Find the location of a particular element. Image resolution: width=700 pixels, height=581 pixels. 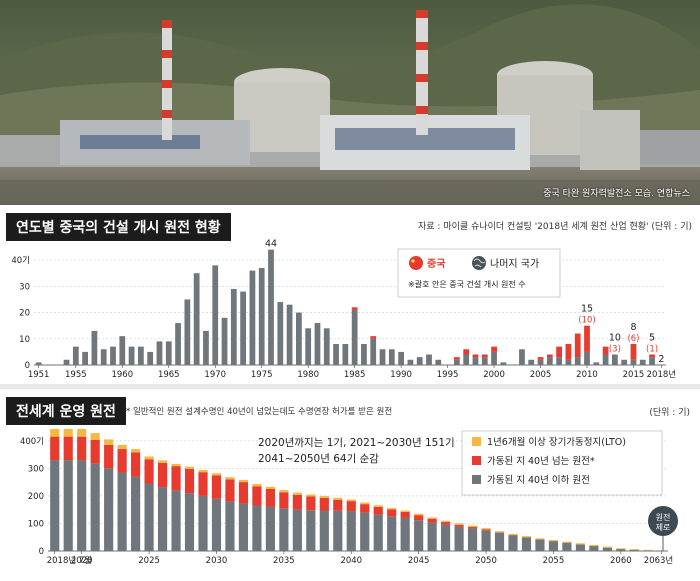

chart1-y-tick: 40기 is located at coordinates (20, 261).